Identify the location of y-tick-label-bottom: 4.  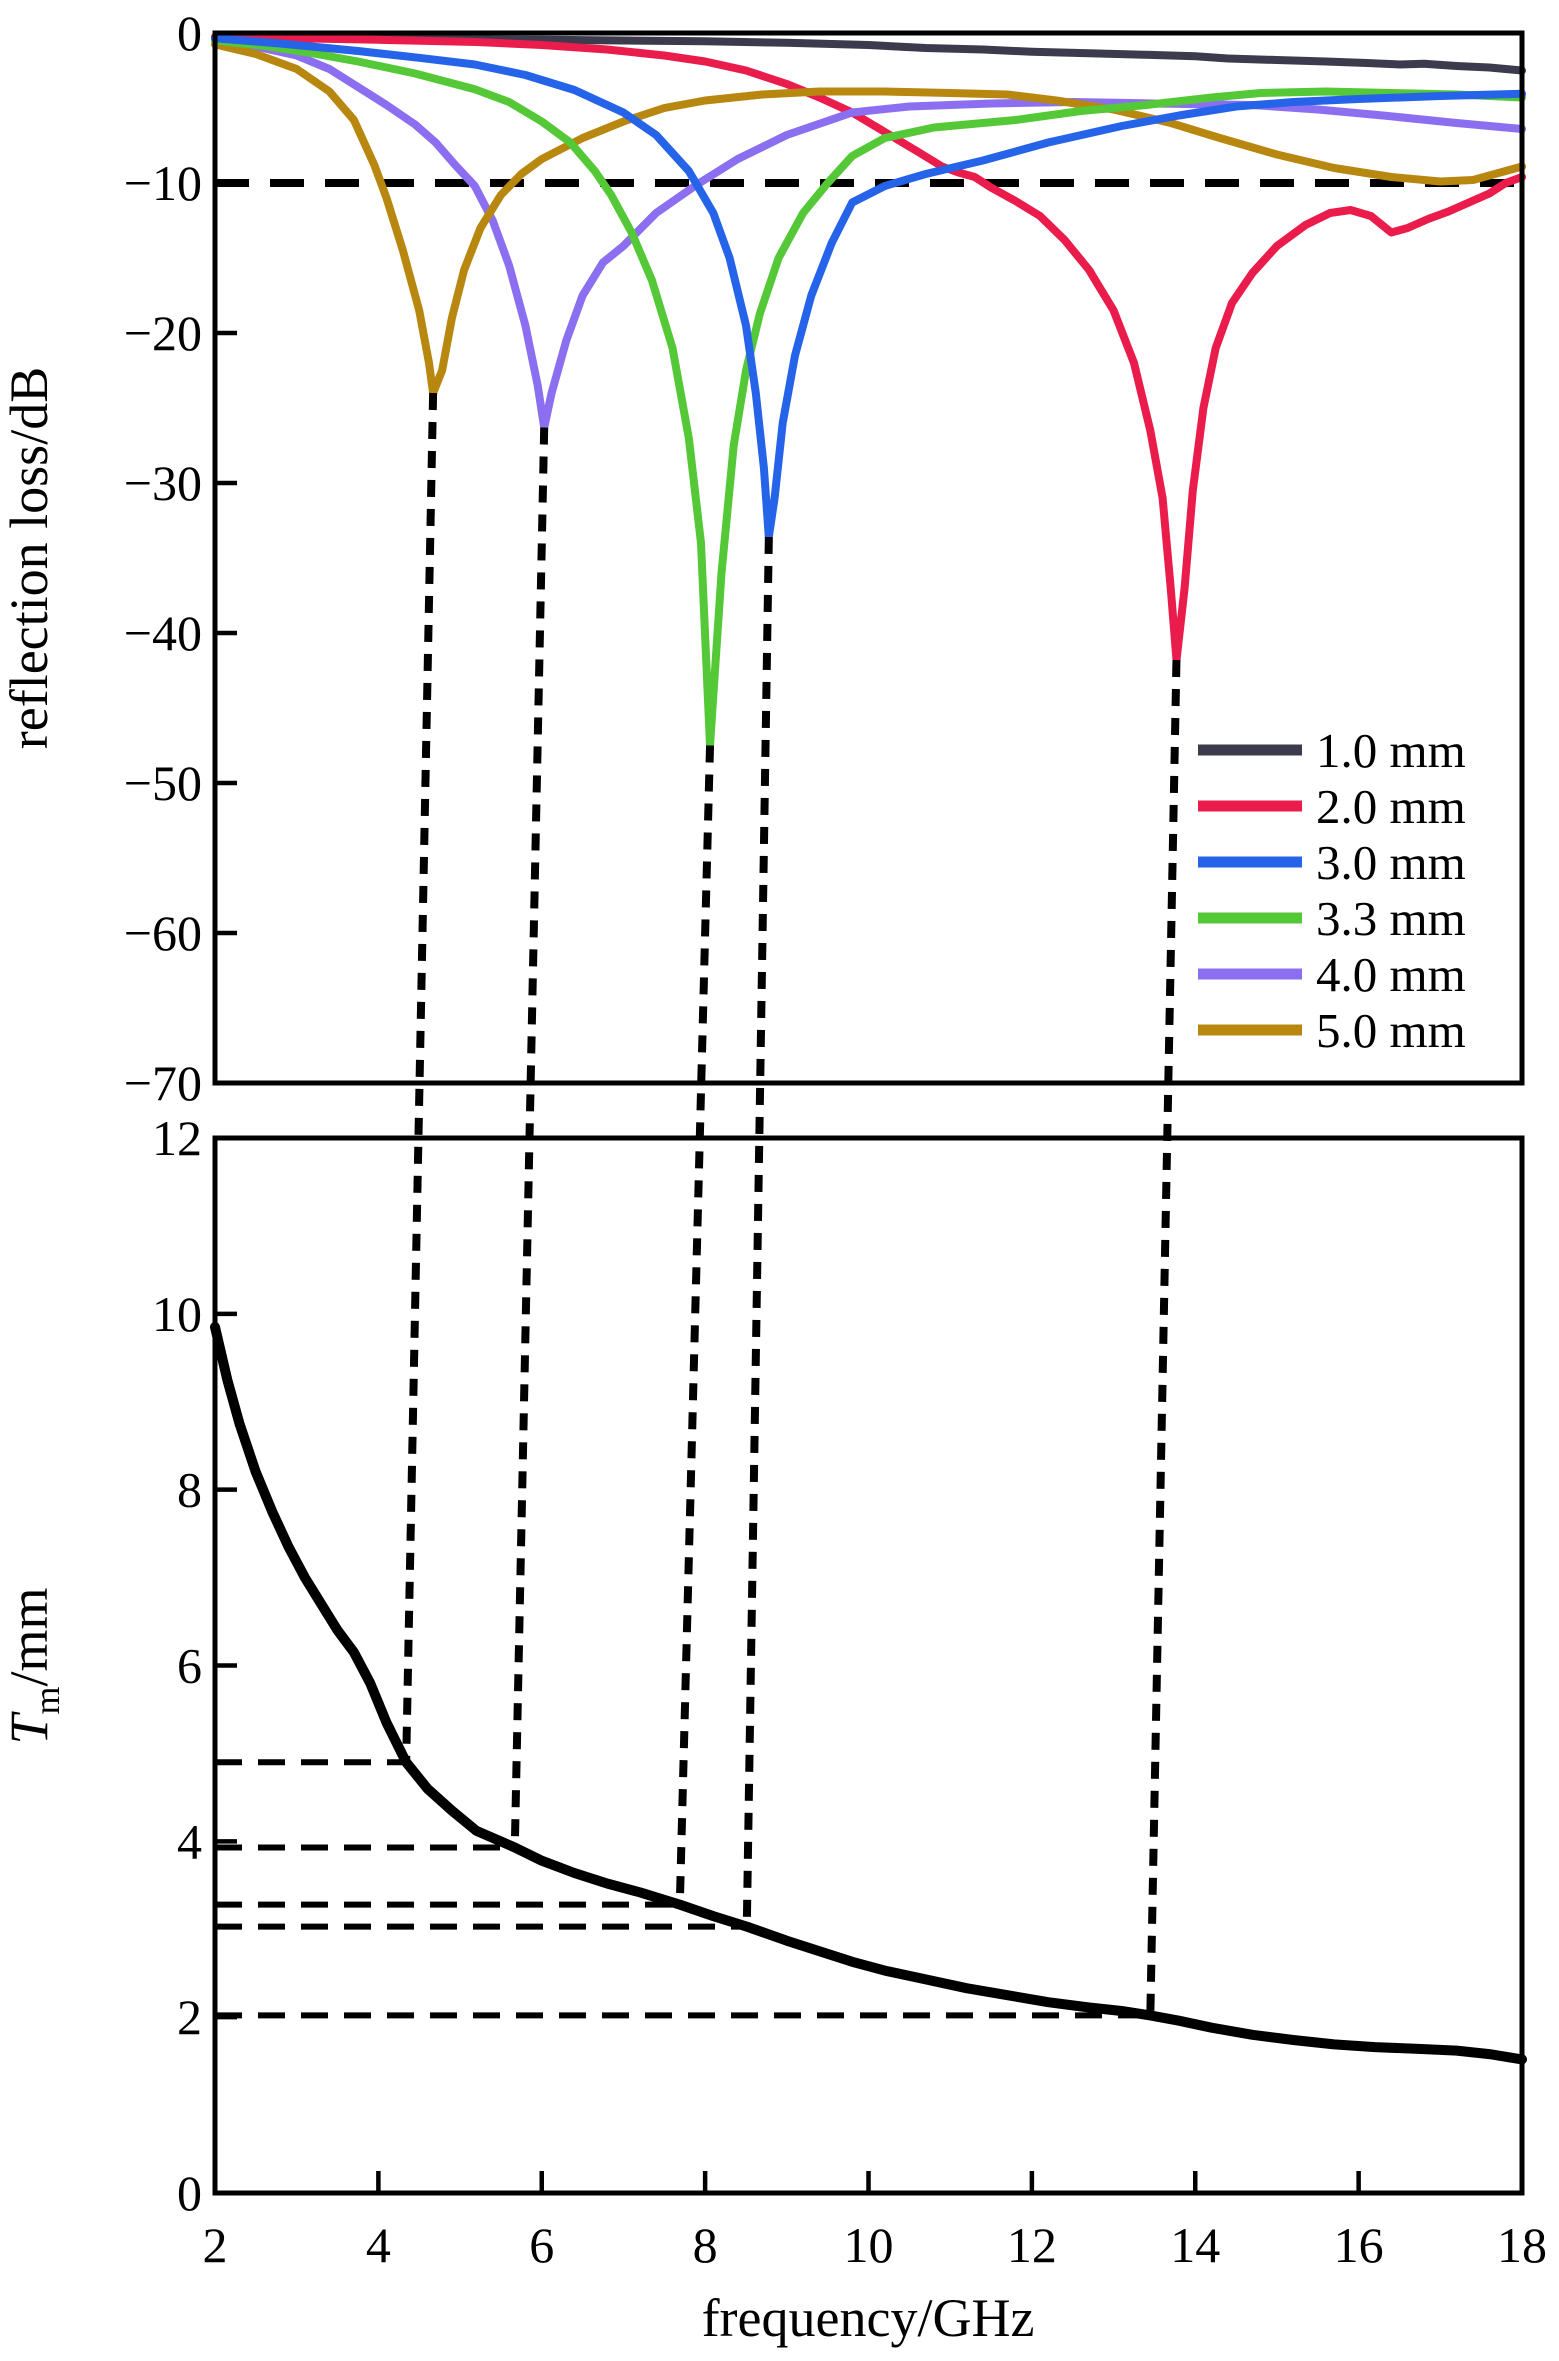
(189, 1841).